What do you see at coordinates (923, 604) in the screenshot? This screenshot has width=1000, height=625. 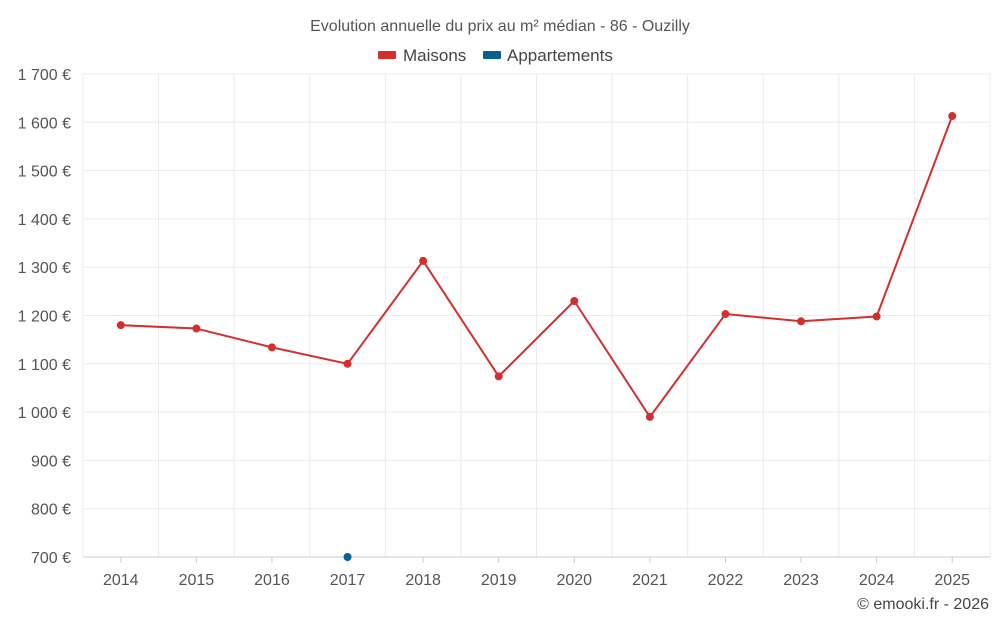 I see `credit-text: © emooki.fr - 2026` at bounding box center [923, 604].